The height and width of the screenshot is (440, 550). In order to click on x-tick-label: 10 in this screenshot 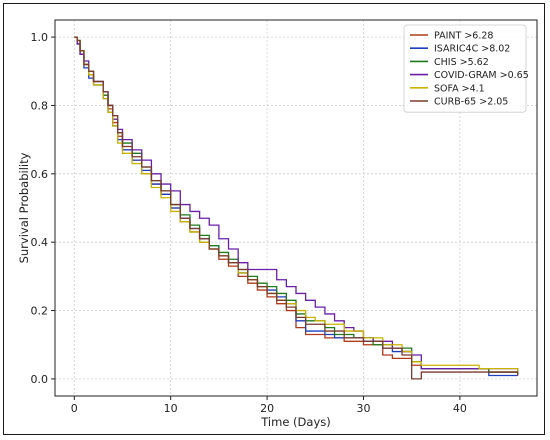, I will do `click(171, 408)`.